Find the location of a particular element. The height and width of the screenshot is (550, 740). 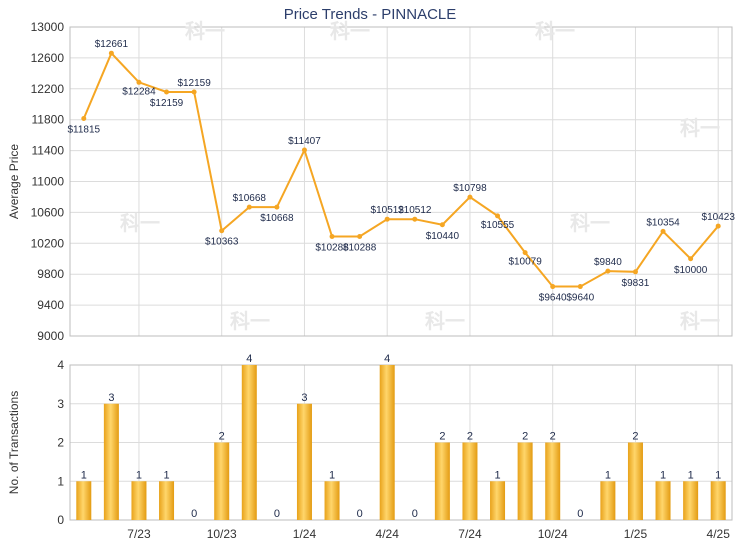

price-y-tick-label: 11400 is located at coordinates (48, 151).